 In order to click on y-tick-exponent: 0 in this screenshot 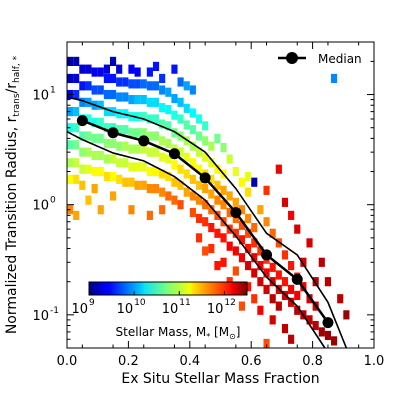, I will do `click(53, 201)`.